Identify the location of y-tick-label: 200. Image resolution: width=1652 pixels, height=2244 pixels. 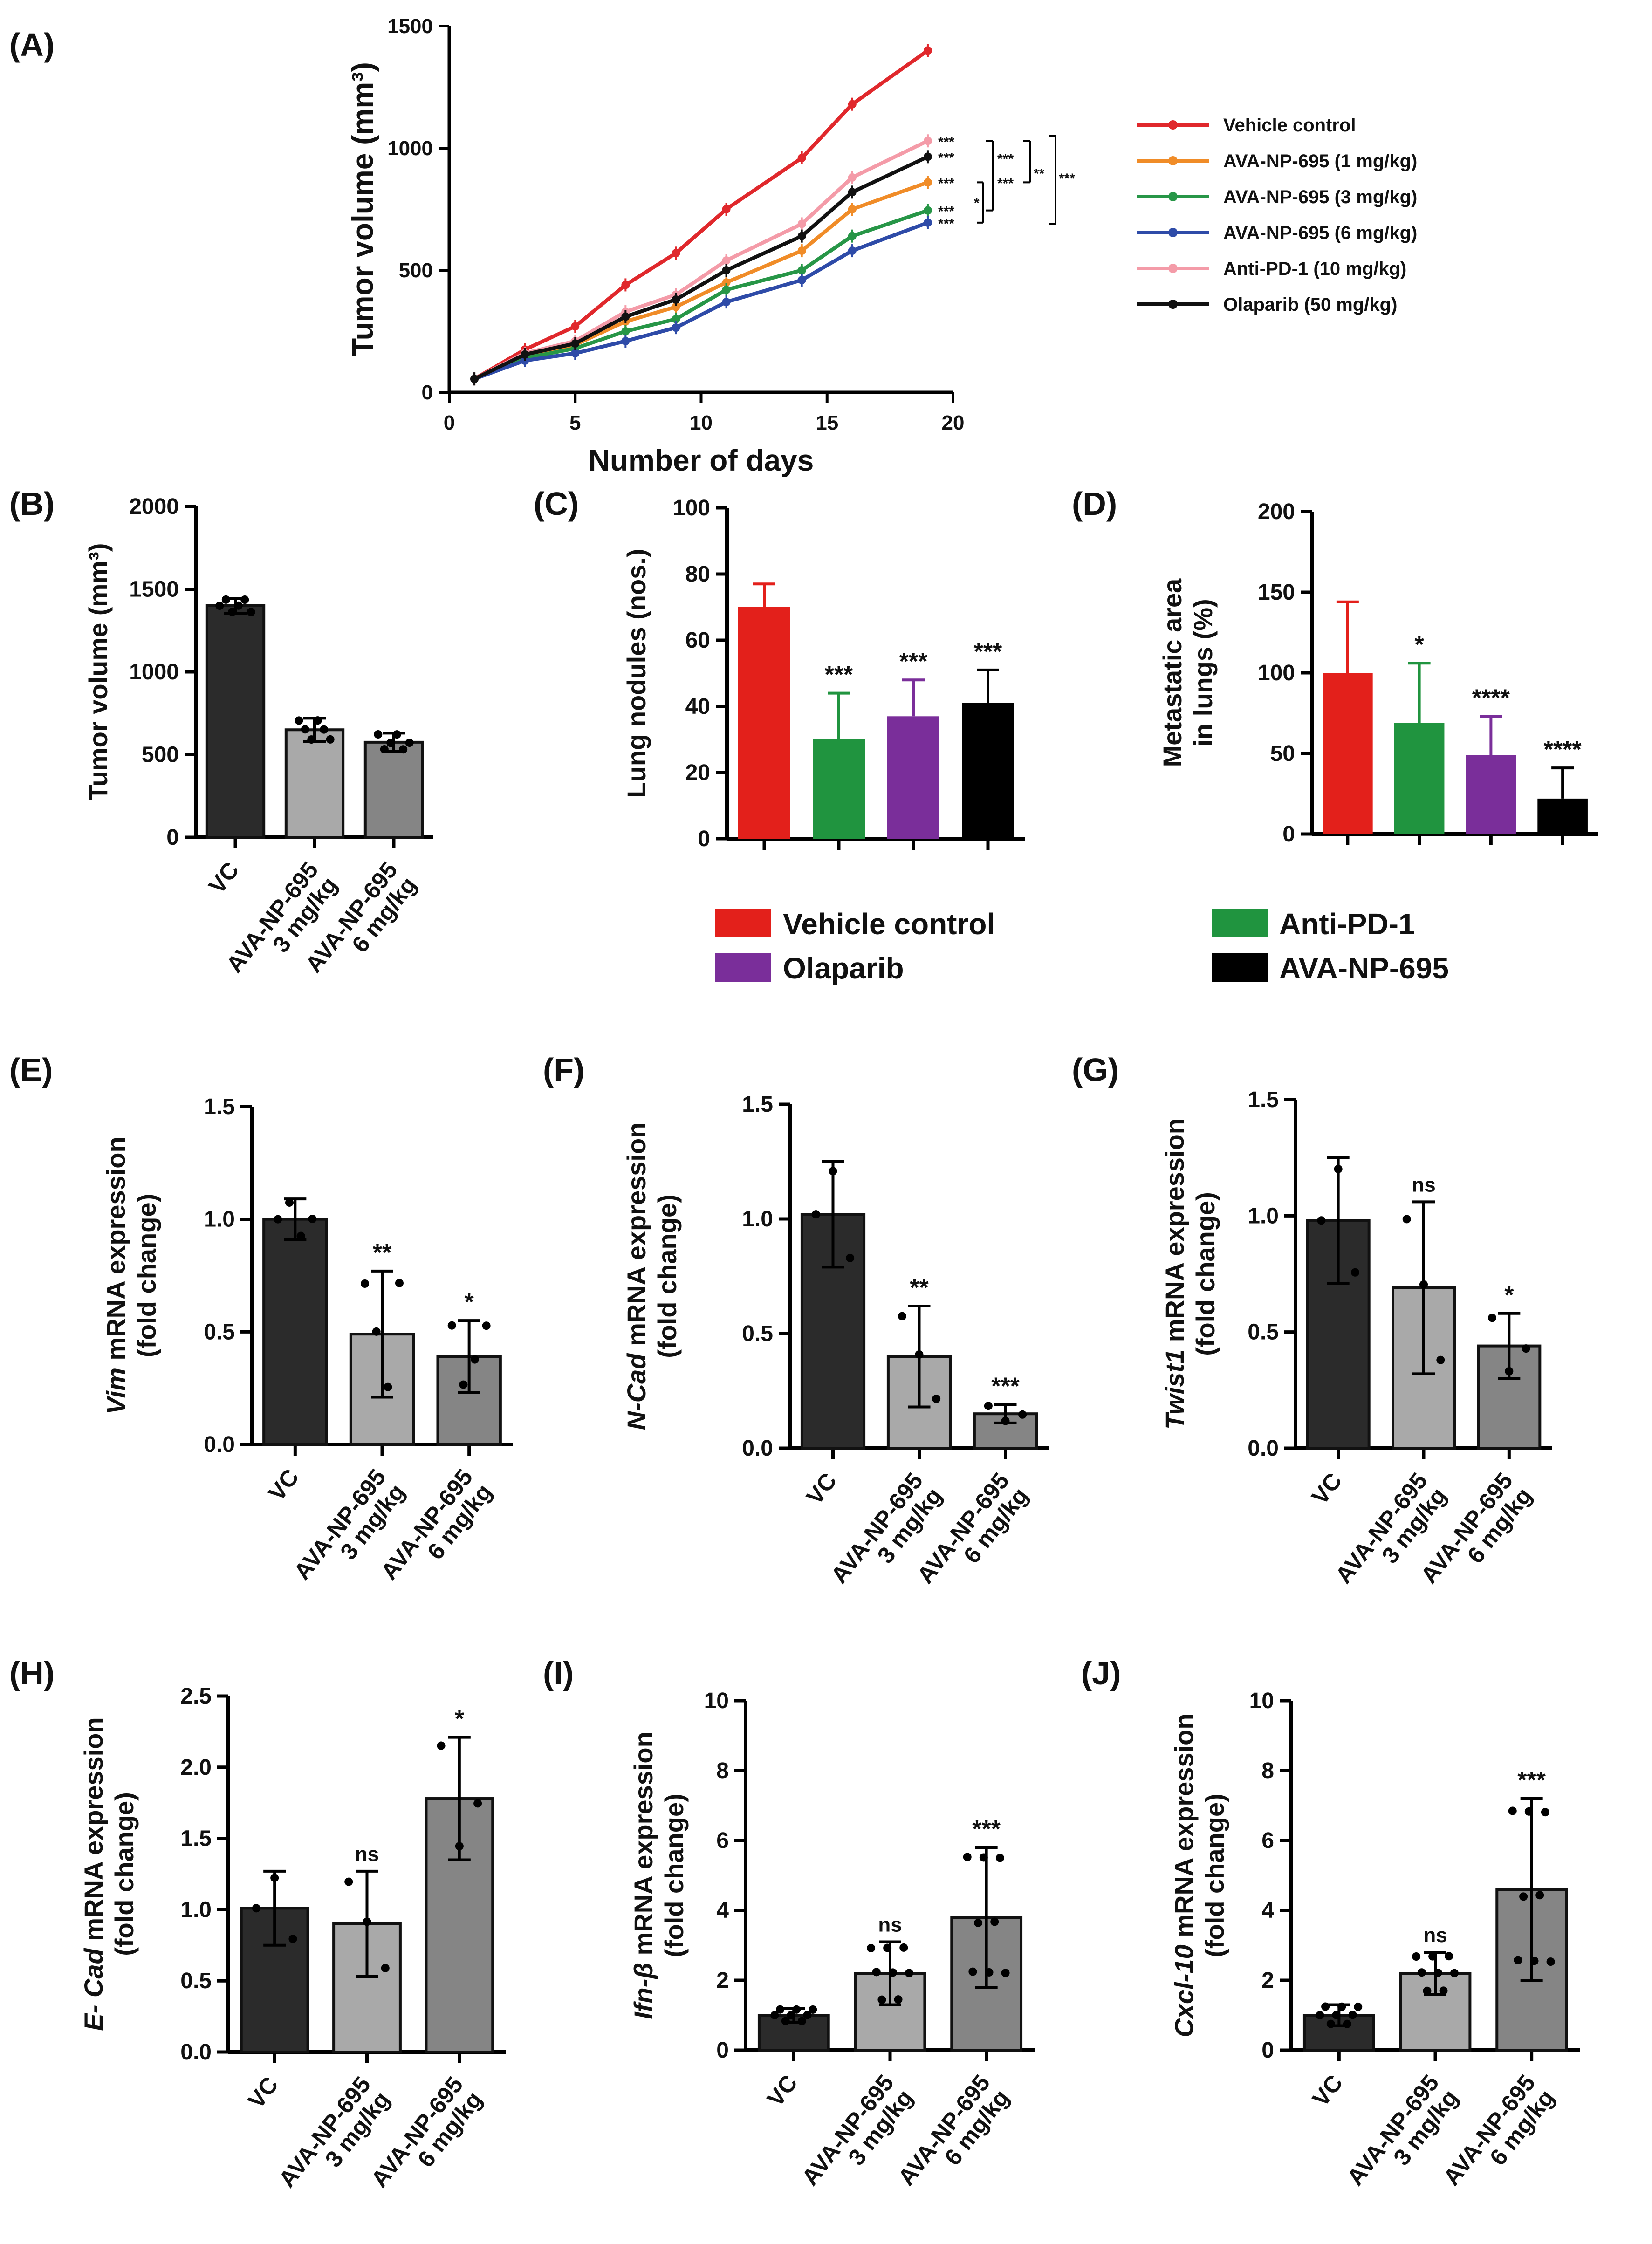
(1276, 511).